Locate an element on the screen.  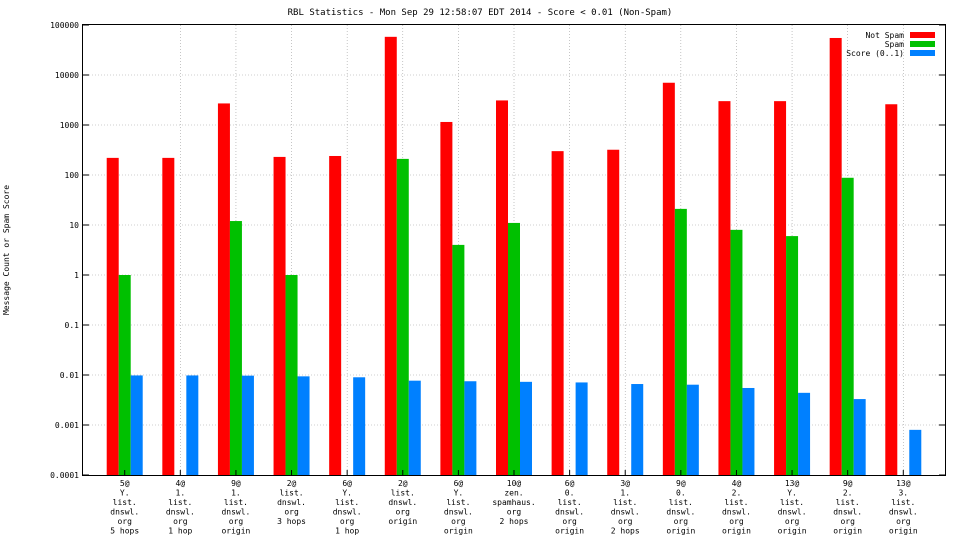
y-tick-label: 100000 is located at coordinates (64, 25).